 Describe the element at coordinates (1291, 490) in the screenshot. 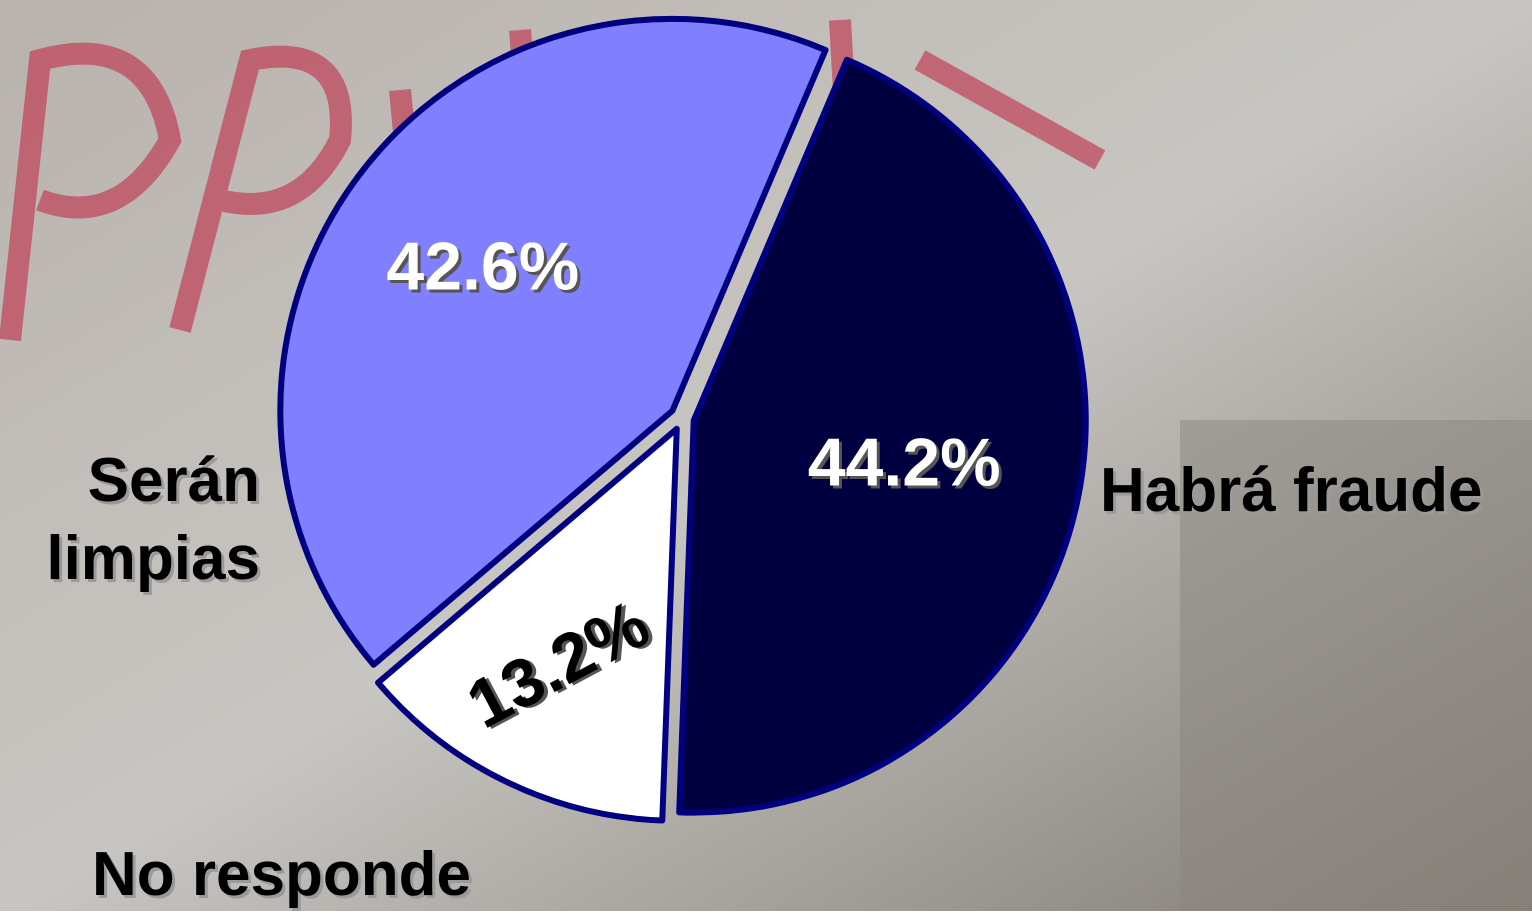

I see `category-label: Habrá fraude` at that location.